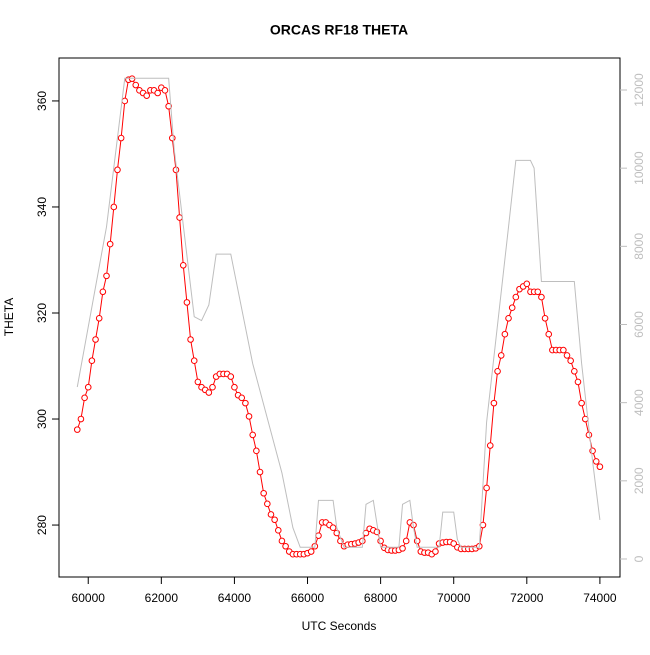  Describe the element at coordinates (639, 480) in the screenshot. I see `y2-tick-label: 2000` at that location.